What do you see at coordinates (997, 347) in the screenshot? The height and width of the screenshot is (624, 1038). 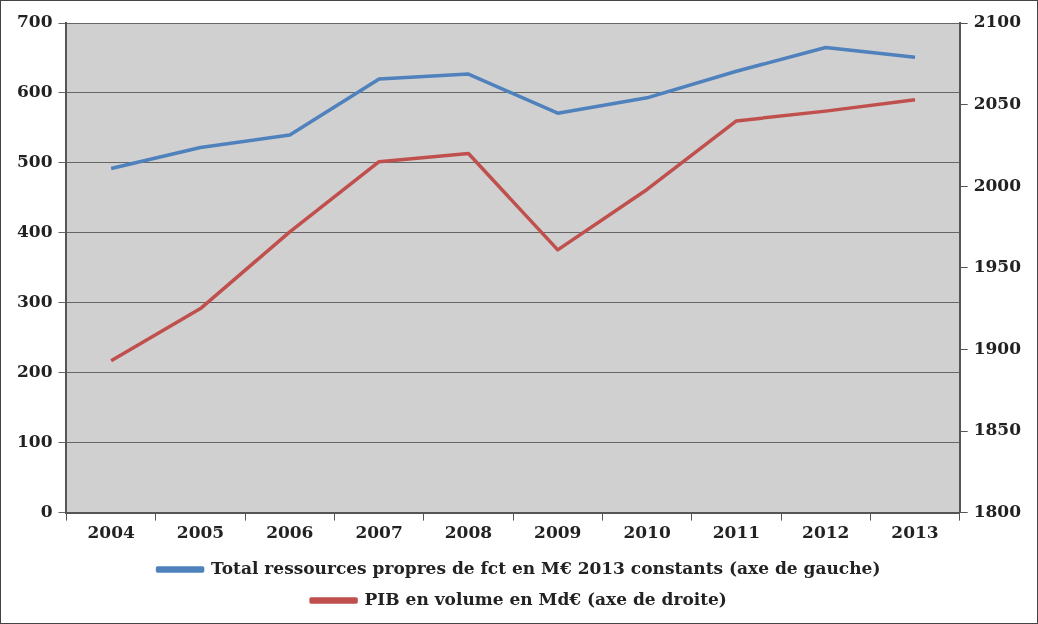 I see `y2-tick-label: 1900` at bounding box center [997, 347].